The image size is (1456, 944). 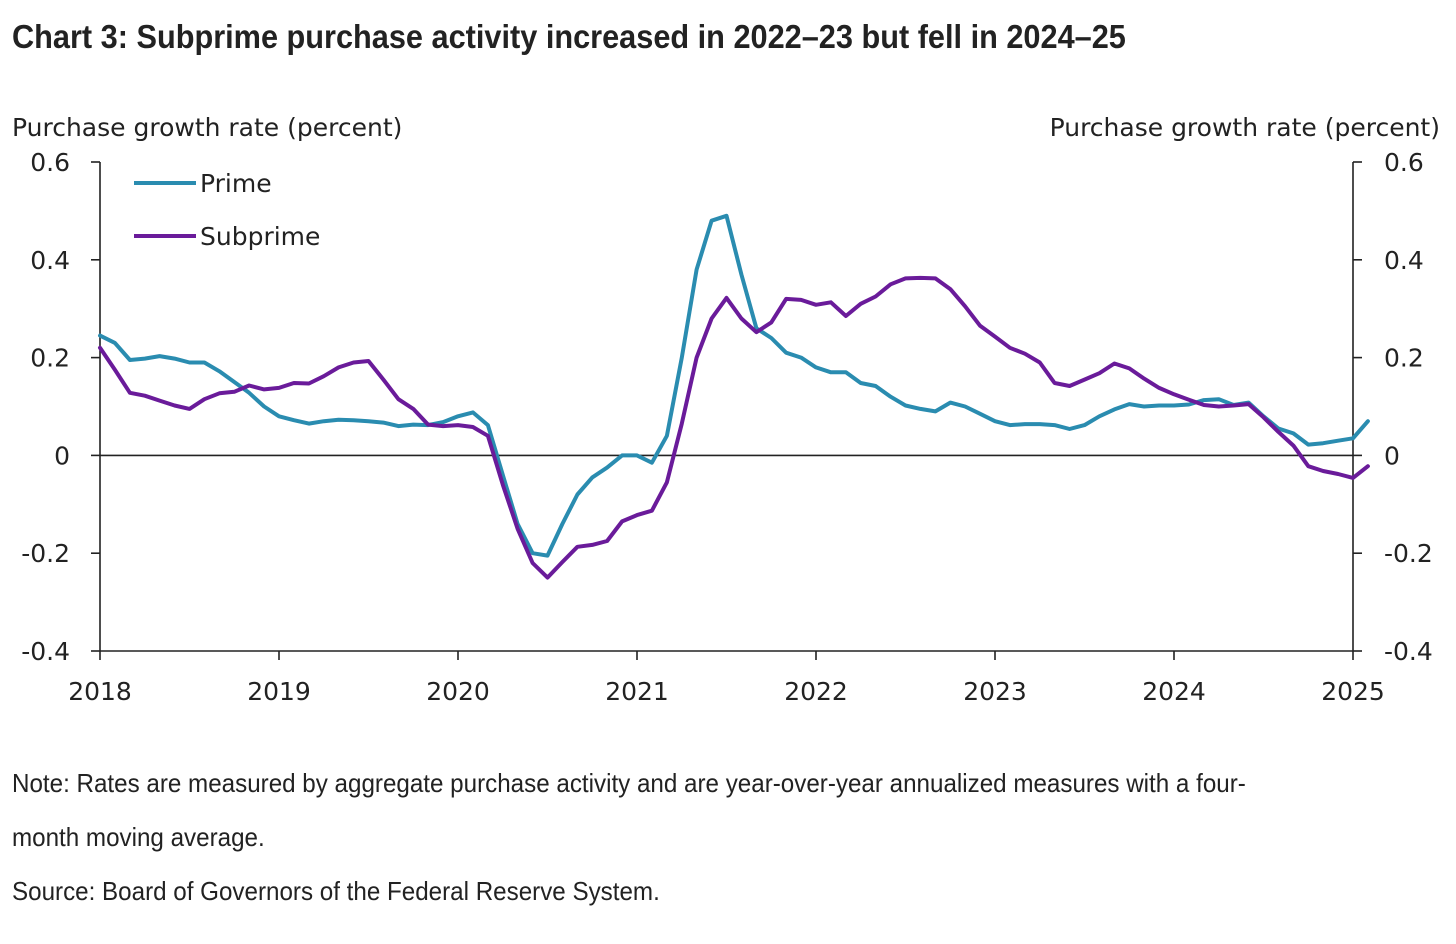 What do you see at coordinates (50, 162) in the screenshot?
I see `y-tick-label-left: 0.6` at bounding box center [50, 162].